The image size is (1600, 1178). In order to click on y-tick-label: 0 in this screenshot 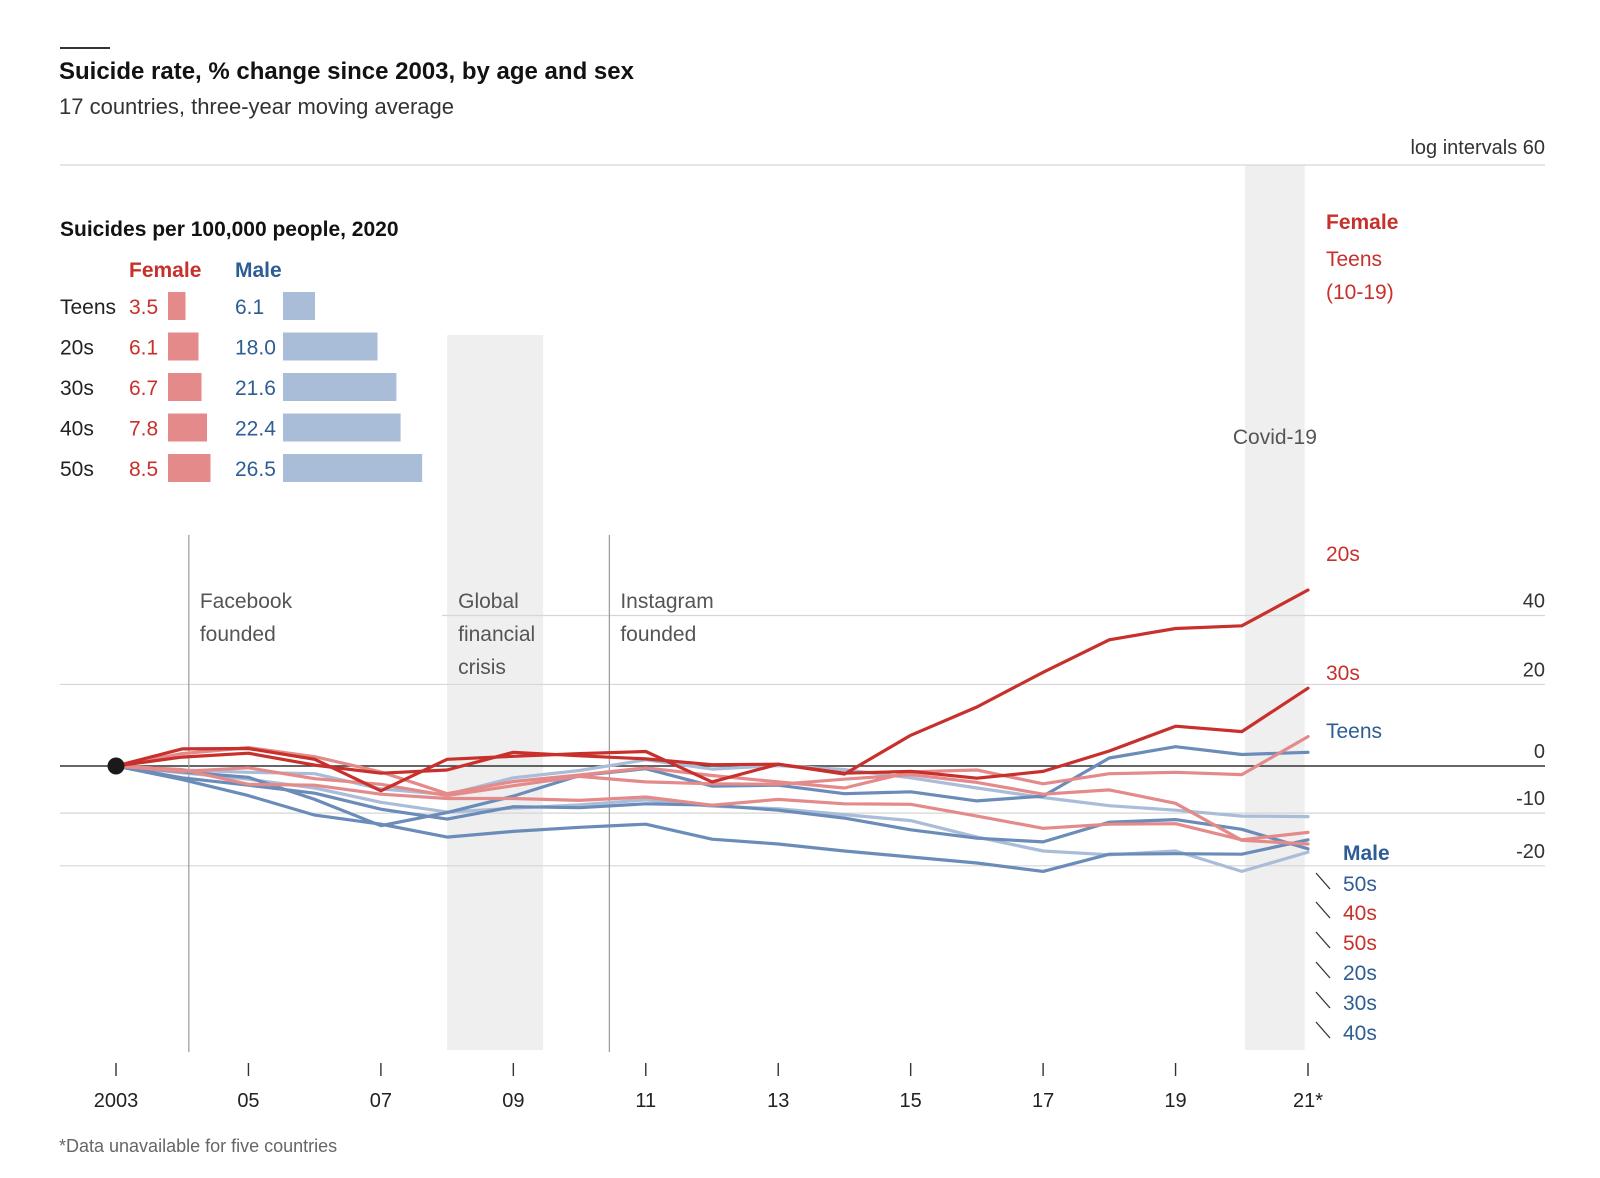, I will do `click(1539, 752)`.